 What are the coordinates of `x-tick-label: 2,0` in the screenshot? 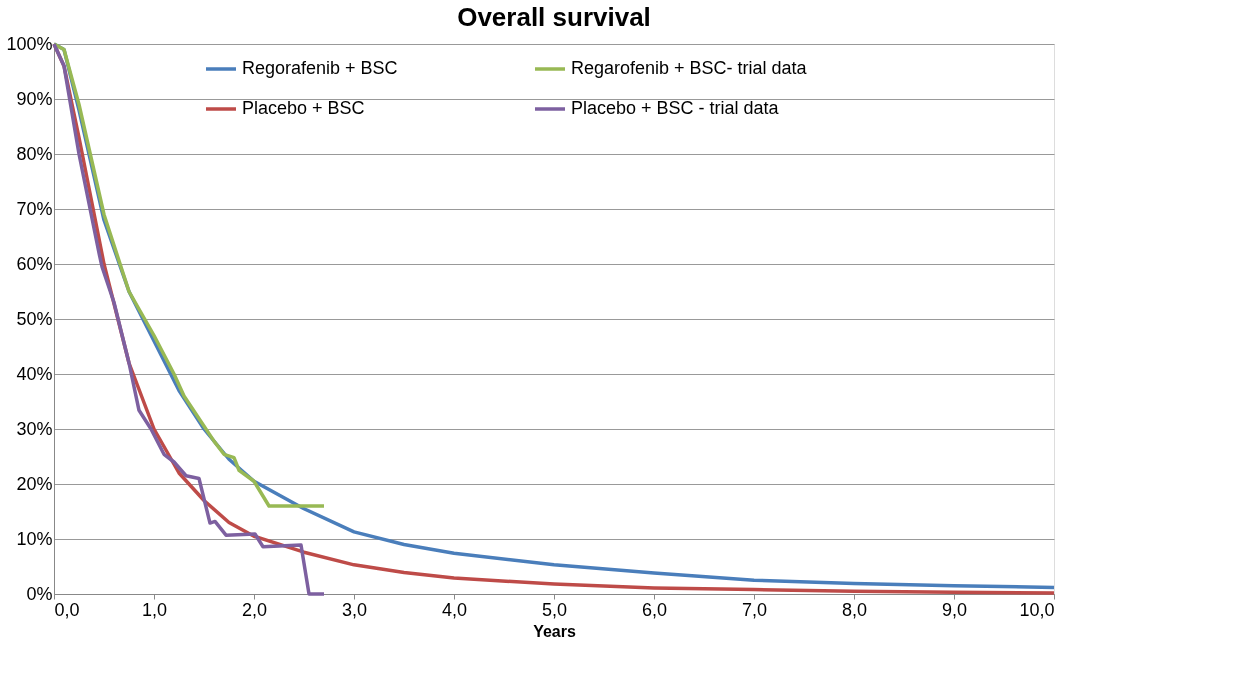 It's located at (254, 609).